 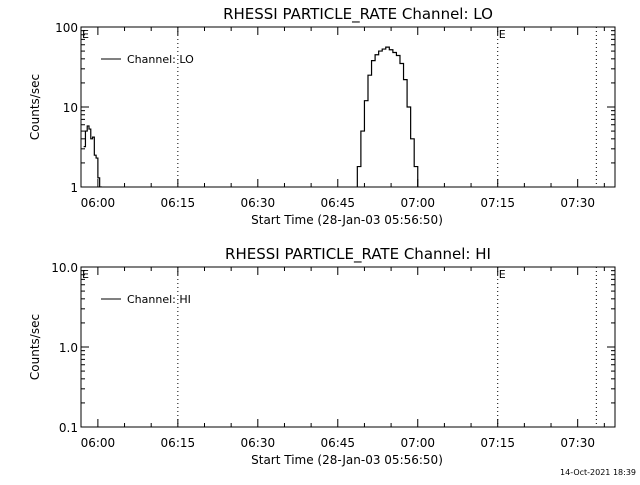 What do you see at coordinates (502, 274) in the screenshot?
I see `event-marker-label-1-2: E` at bounding box center [502, 274].